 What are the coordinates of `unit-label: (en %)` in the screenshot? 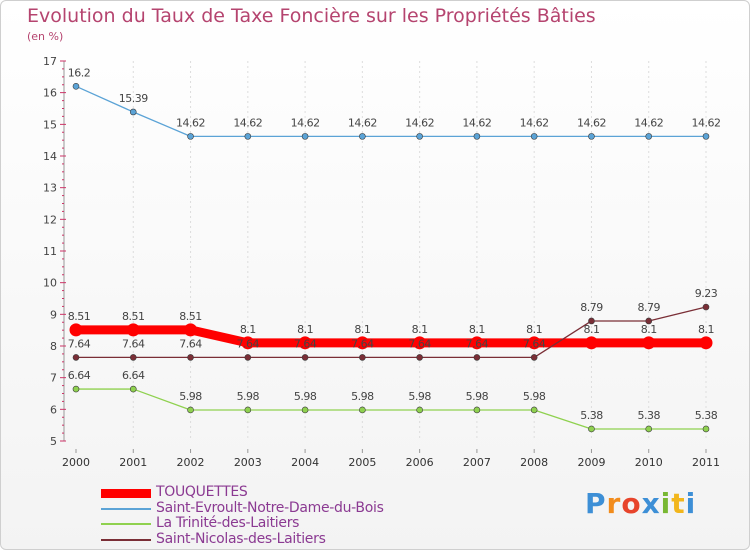 It's located at (45, 36).